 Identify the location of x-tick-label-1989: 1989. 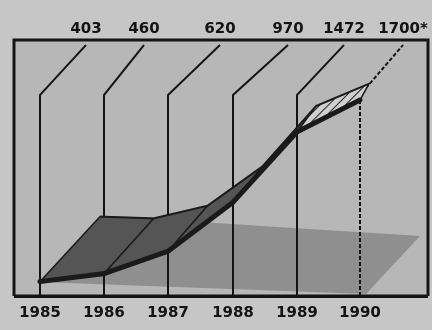
(297, 312).